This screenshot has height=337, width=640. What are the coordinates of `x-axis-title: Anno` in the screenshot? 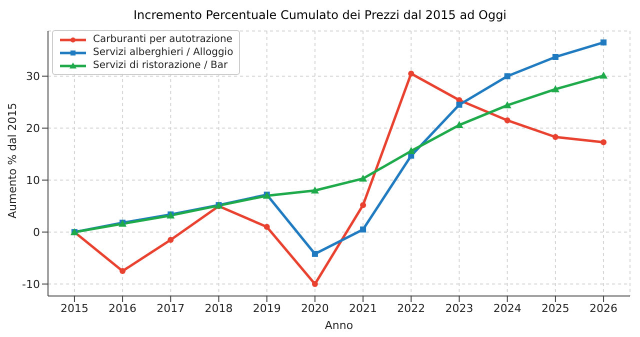 It's located at (339, 325).